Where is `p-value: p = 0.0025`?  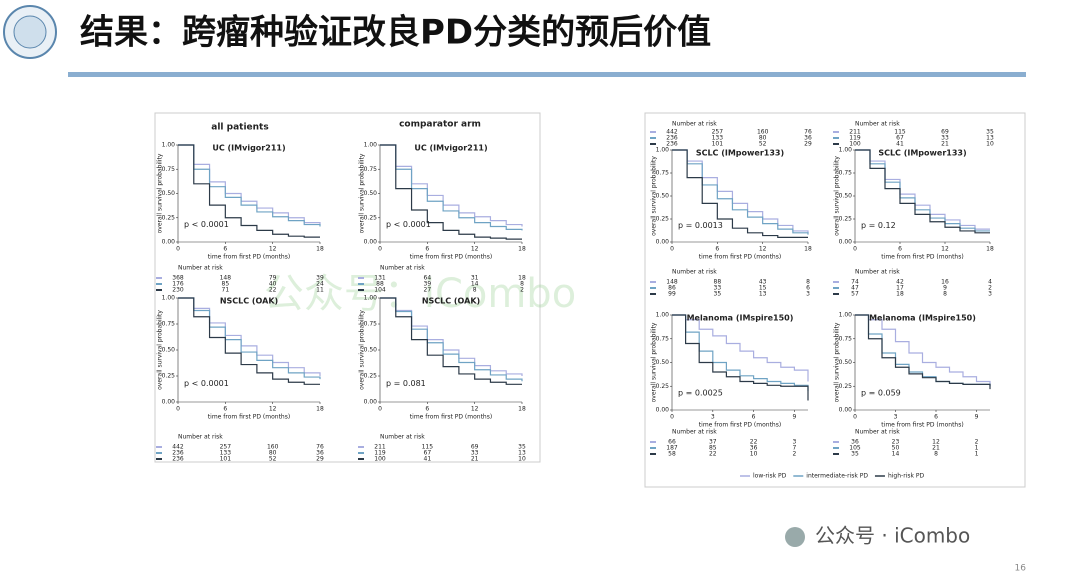
p-value: p = 0.0025 is located at coordinates (700, 392).